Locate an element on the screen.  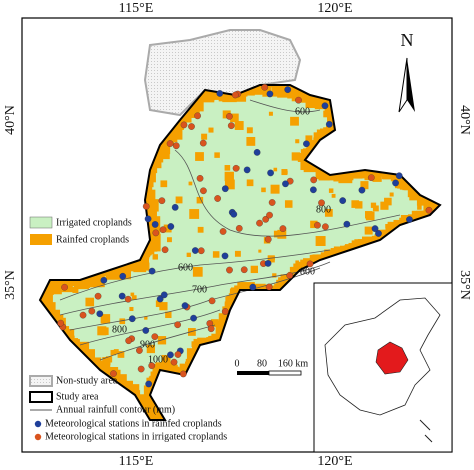
scale-bar is located at coordinates (253, 373).